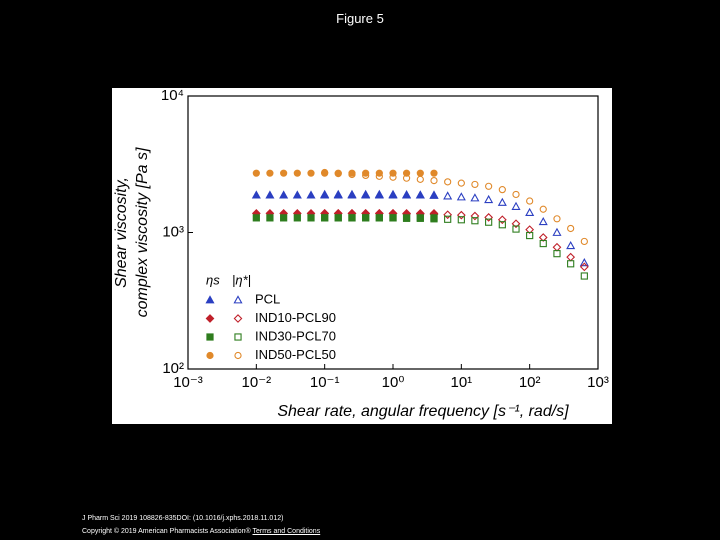 The image size is (720, 540). Describe the element at coordinates (121, 232) in the screenshot. I see `y-axis-title: Shear viscosity,` at that location.